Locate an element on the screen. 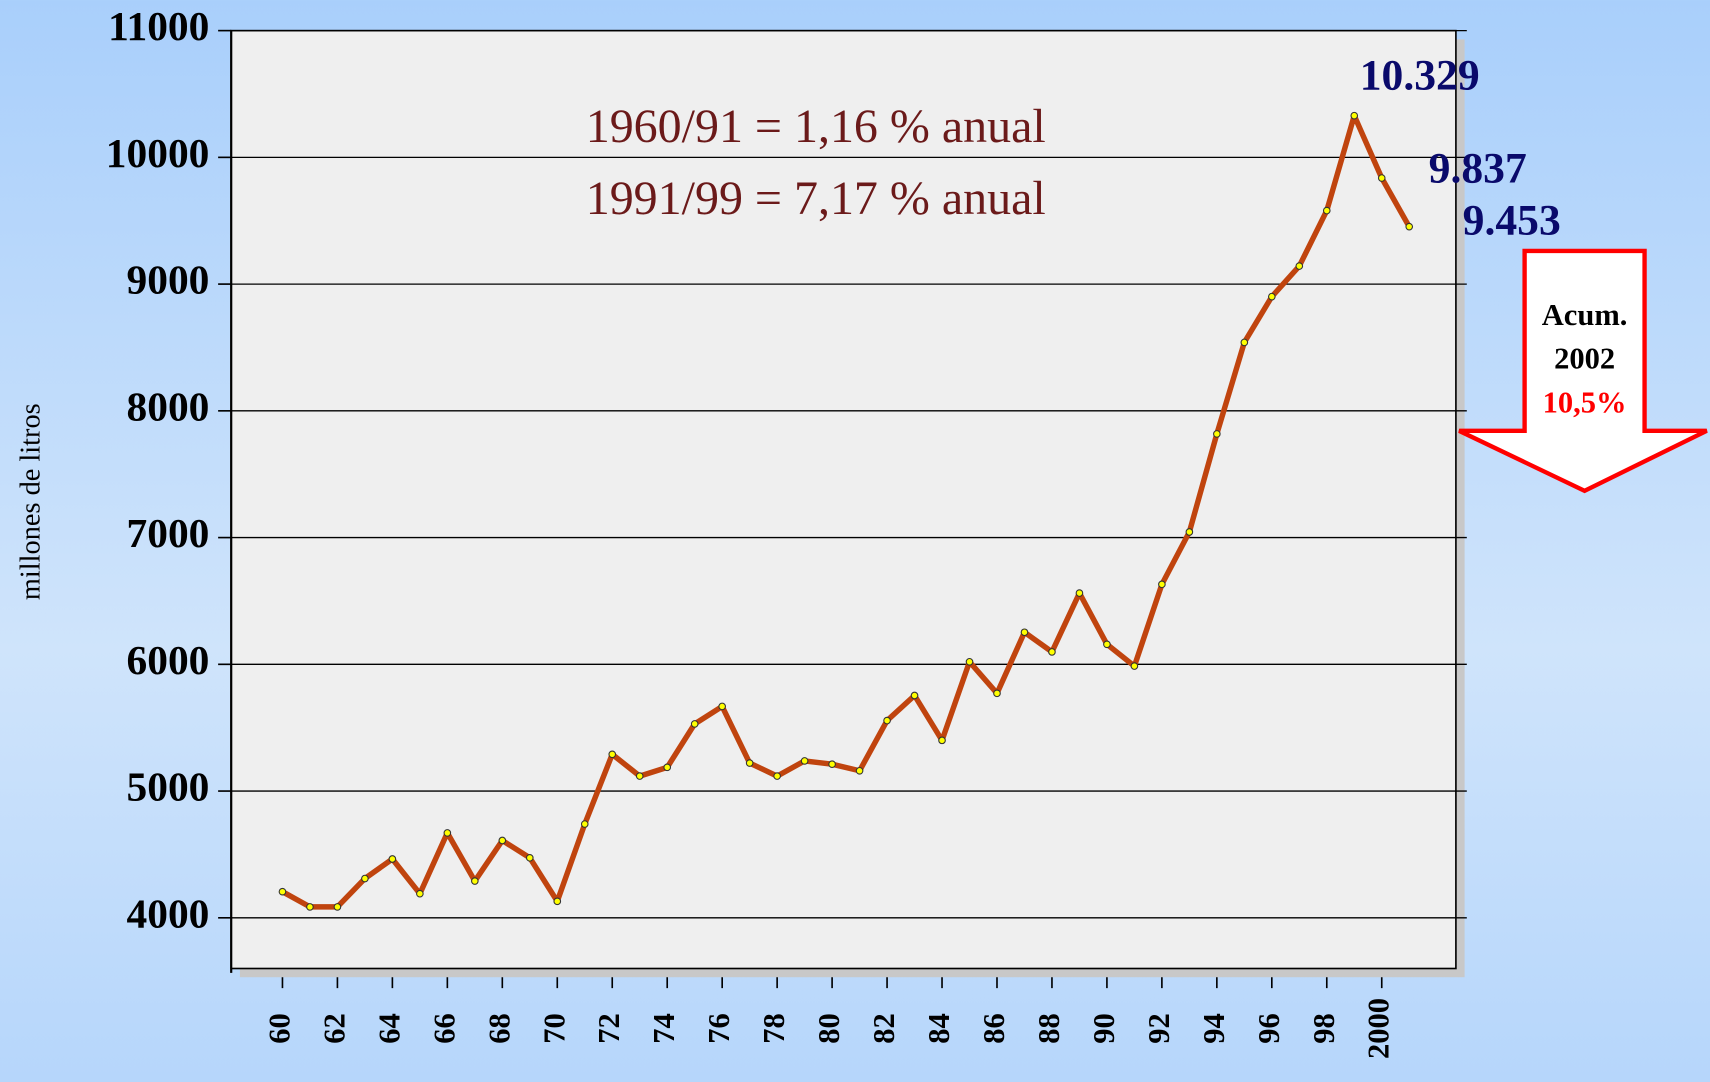 This screenshot has width=1710, height=1082. x-tick-label: 98 is located at coordinates (1324, 1028).